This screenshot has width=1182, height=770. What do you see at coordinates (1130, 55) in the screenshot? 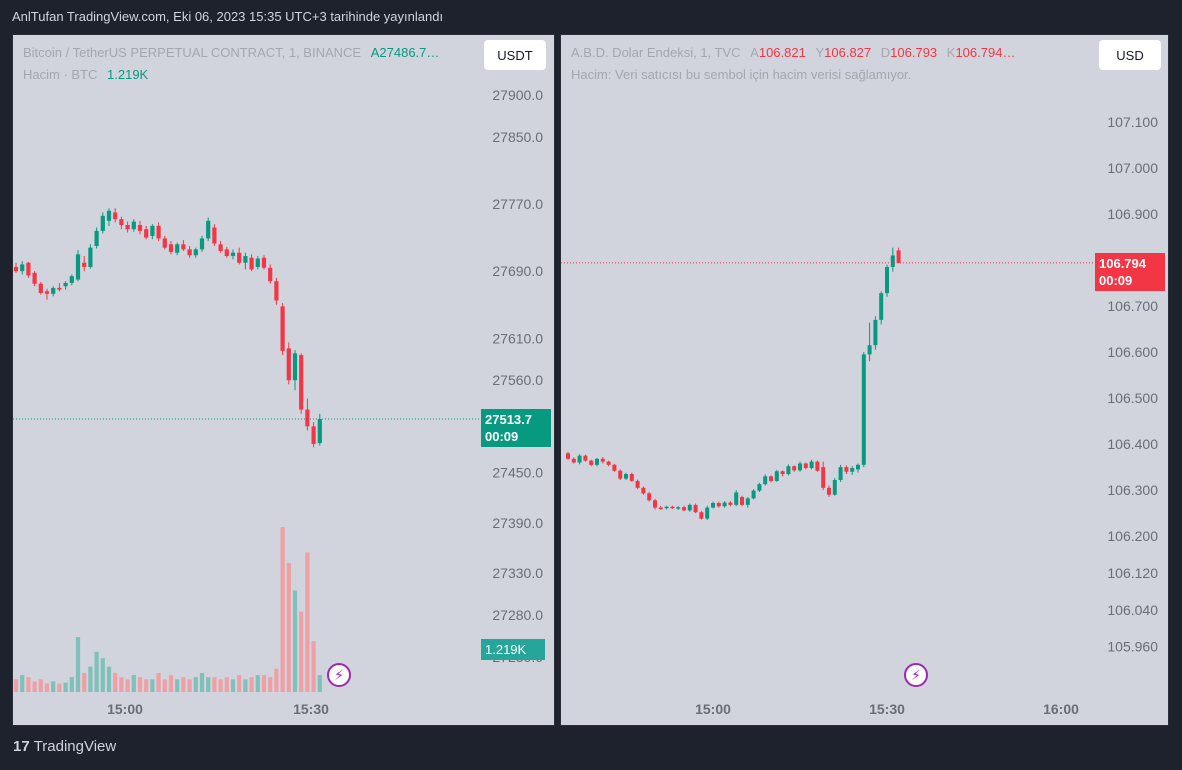
I see `dxy-currency-button: USD` at bounding box center [1130, 55].